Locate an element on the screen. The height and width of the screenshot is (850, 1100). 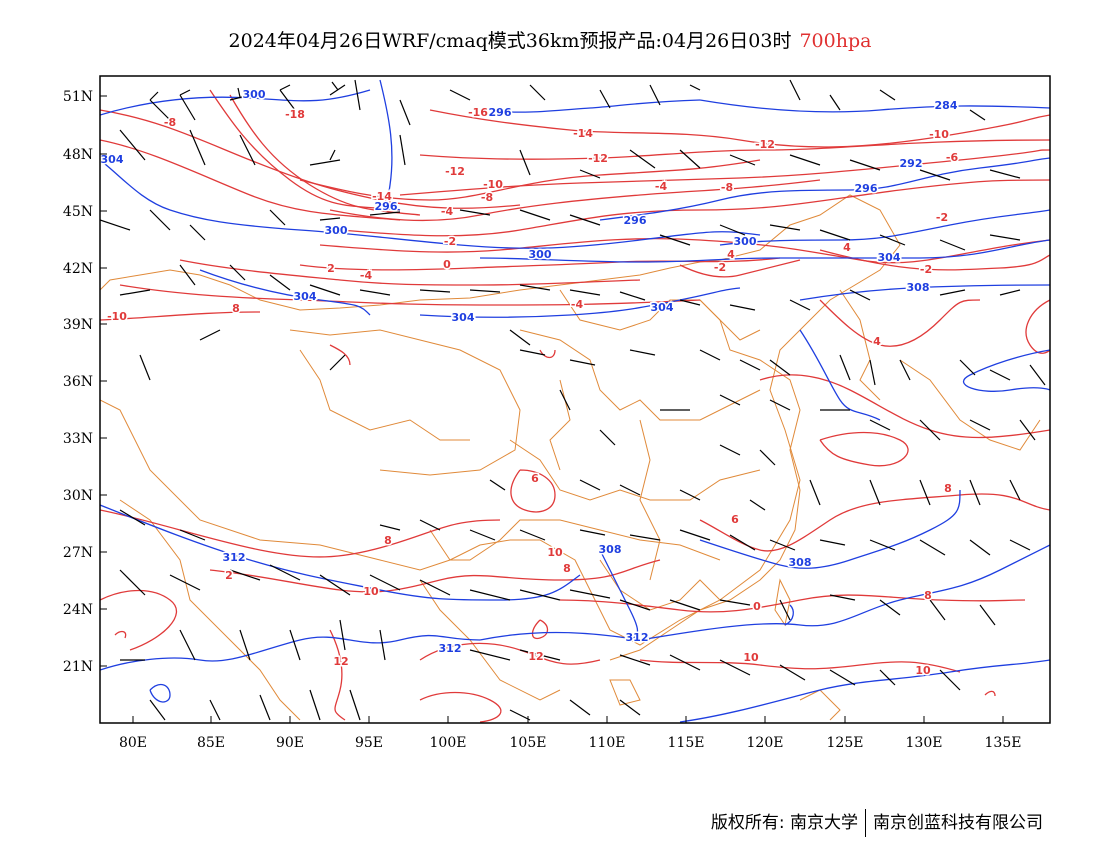
lon-label: 110E is located at coordinates (607, 743).